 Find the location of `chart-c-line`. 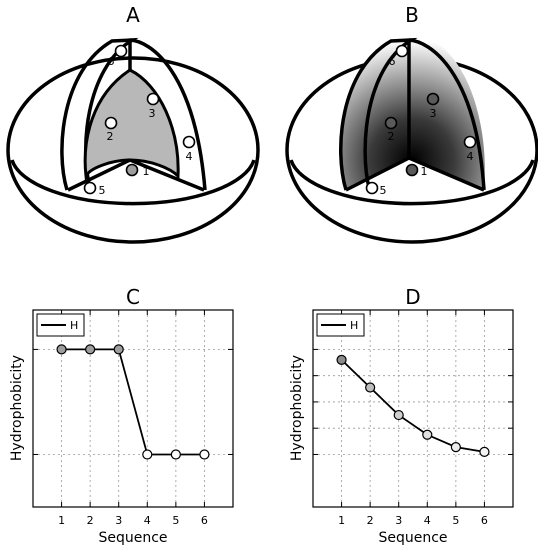

chart-c-line is located at coordinates (133, 402).